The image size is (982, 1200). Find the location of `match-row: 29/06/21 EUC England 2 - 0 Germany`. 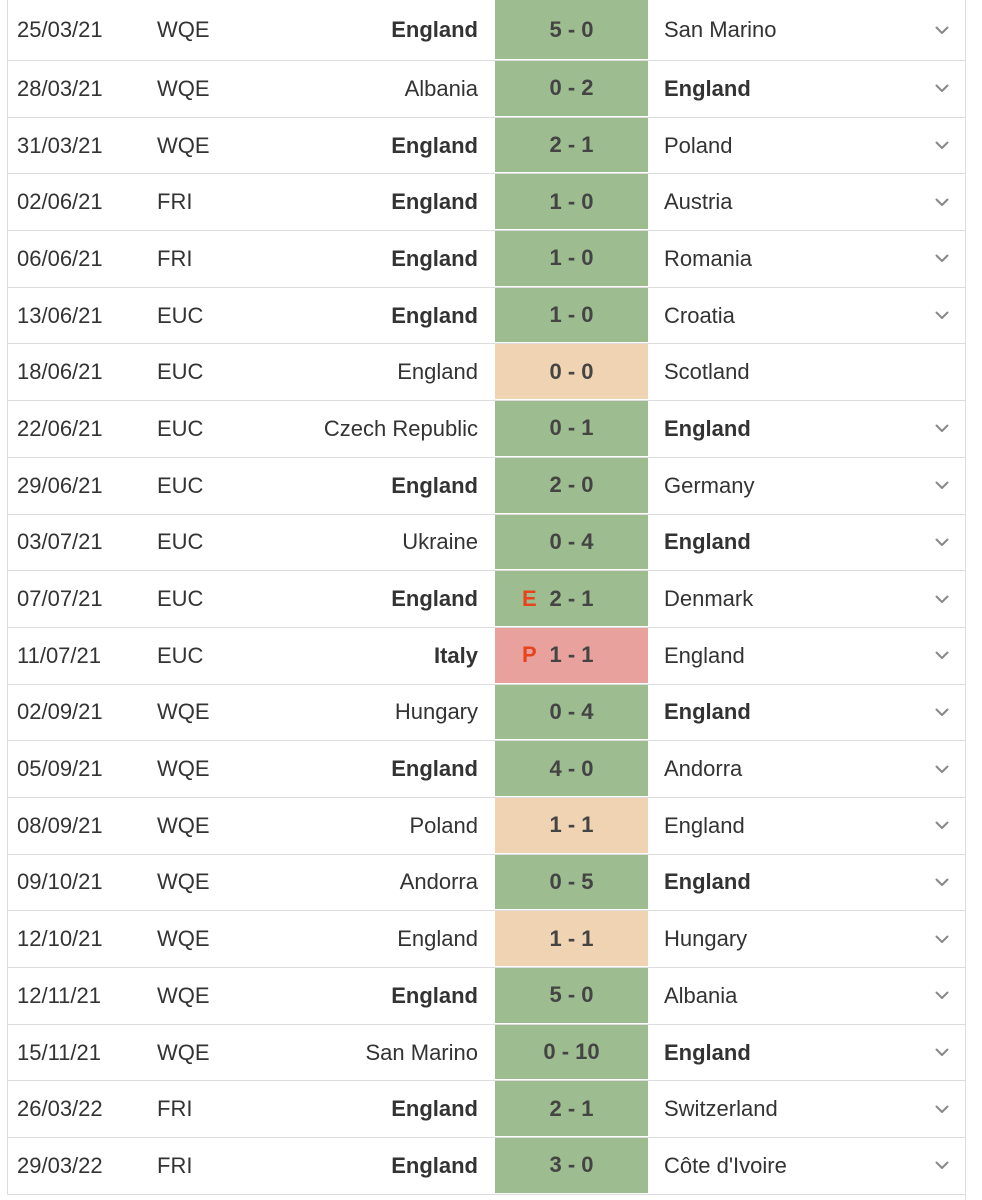

match-row: 29/06/21 EUC England 2 - 0 Germany is located at coordinates (486, 486).